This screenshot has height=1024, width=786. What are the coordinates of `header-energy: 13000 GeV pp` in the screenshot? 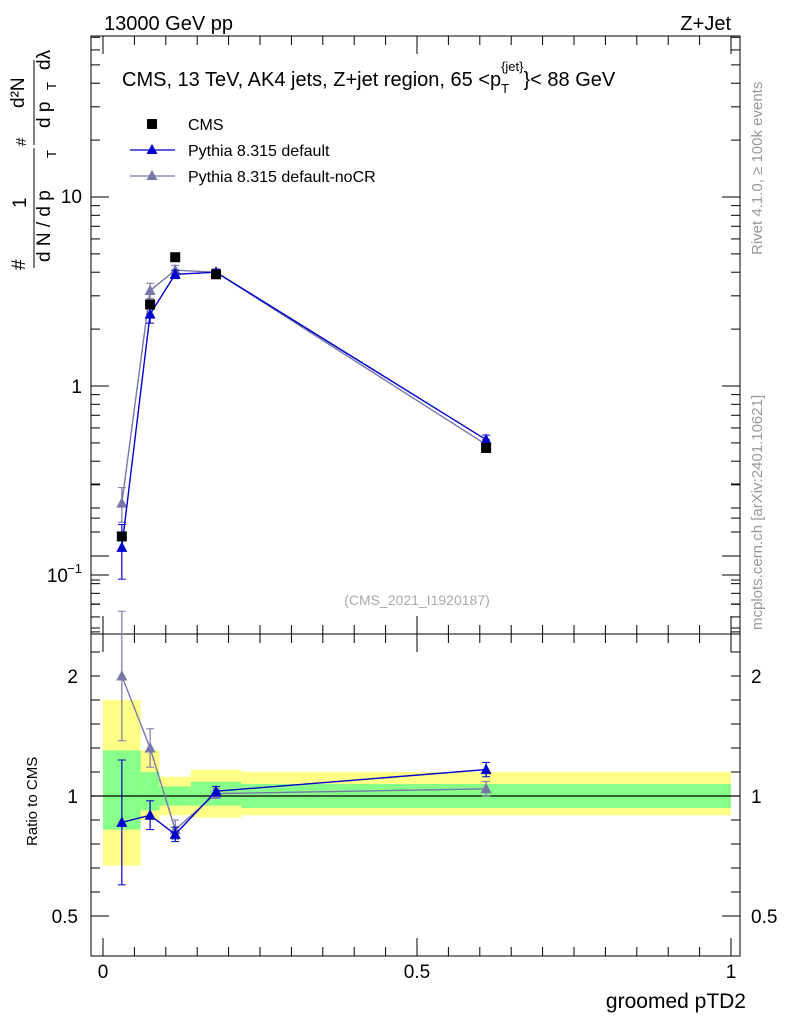 It's located at (168, 24).